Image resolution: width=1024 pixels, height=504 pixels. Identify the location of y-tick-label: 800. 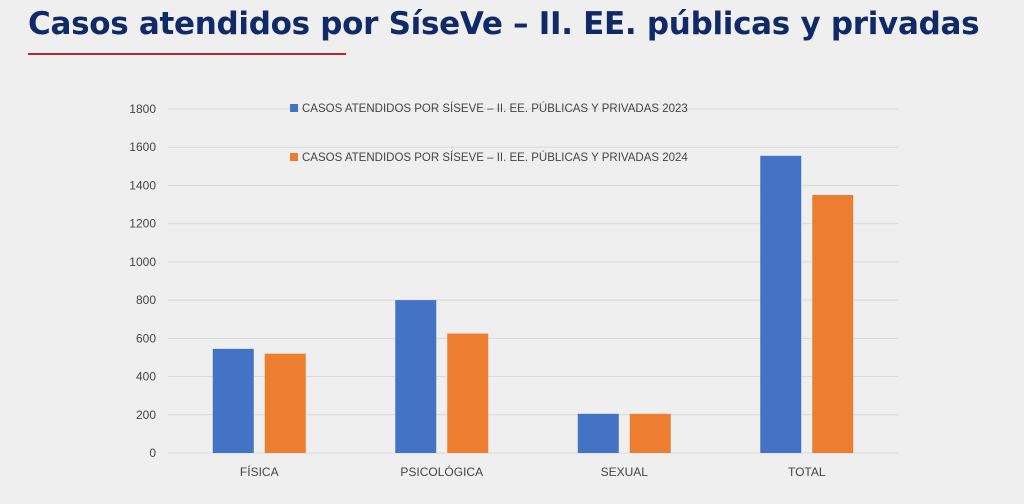
(146, 300).